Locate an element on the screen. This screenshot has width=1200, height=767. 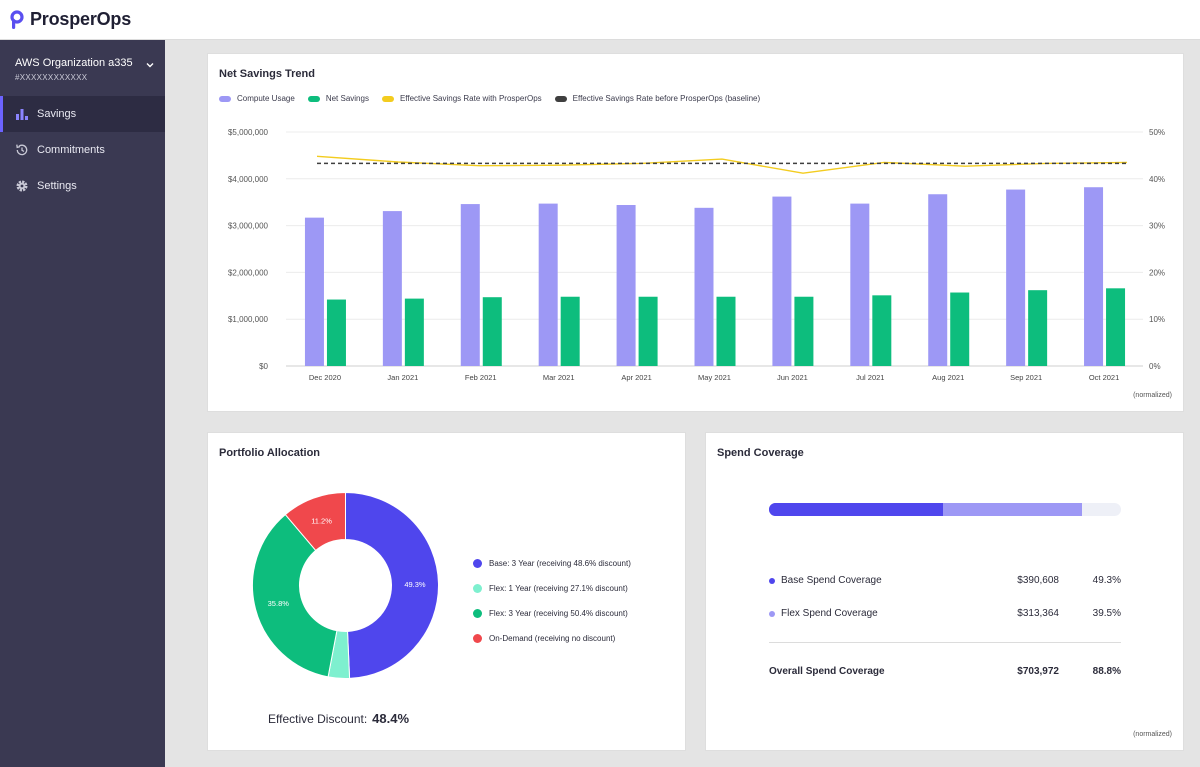
gear-icon is located at coordinates (22, 186).